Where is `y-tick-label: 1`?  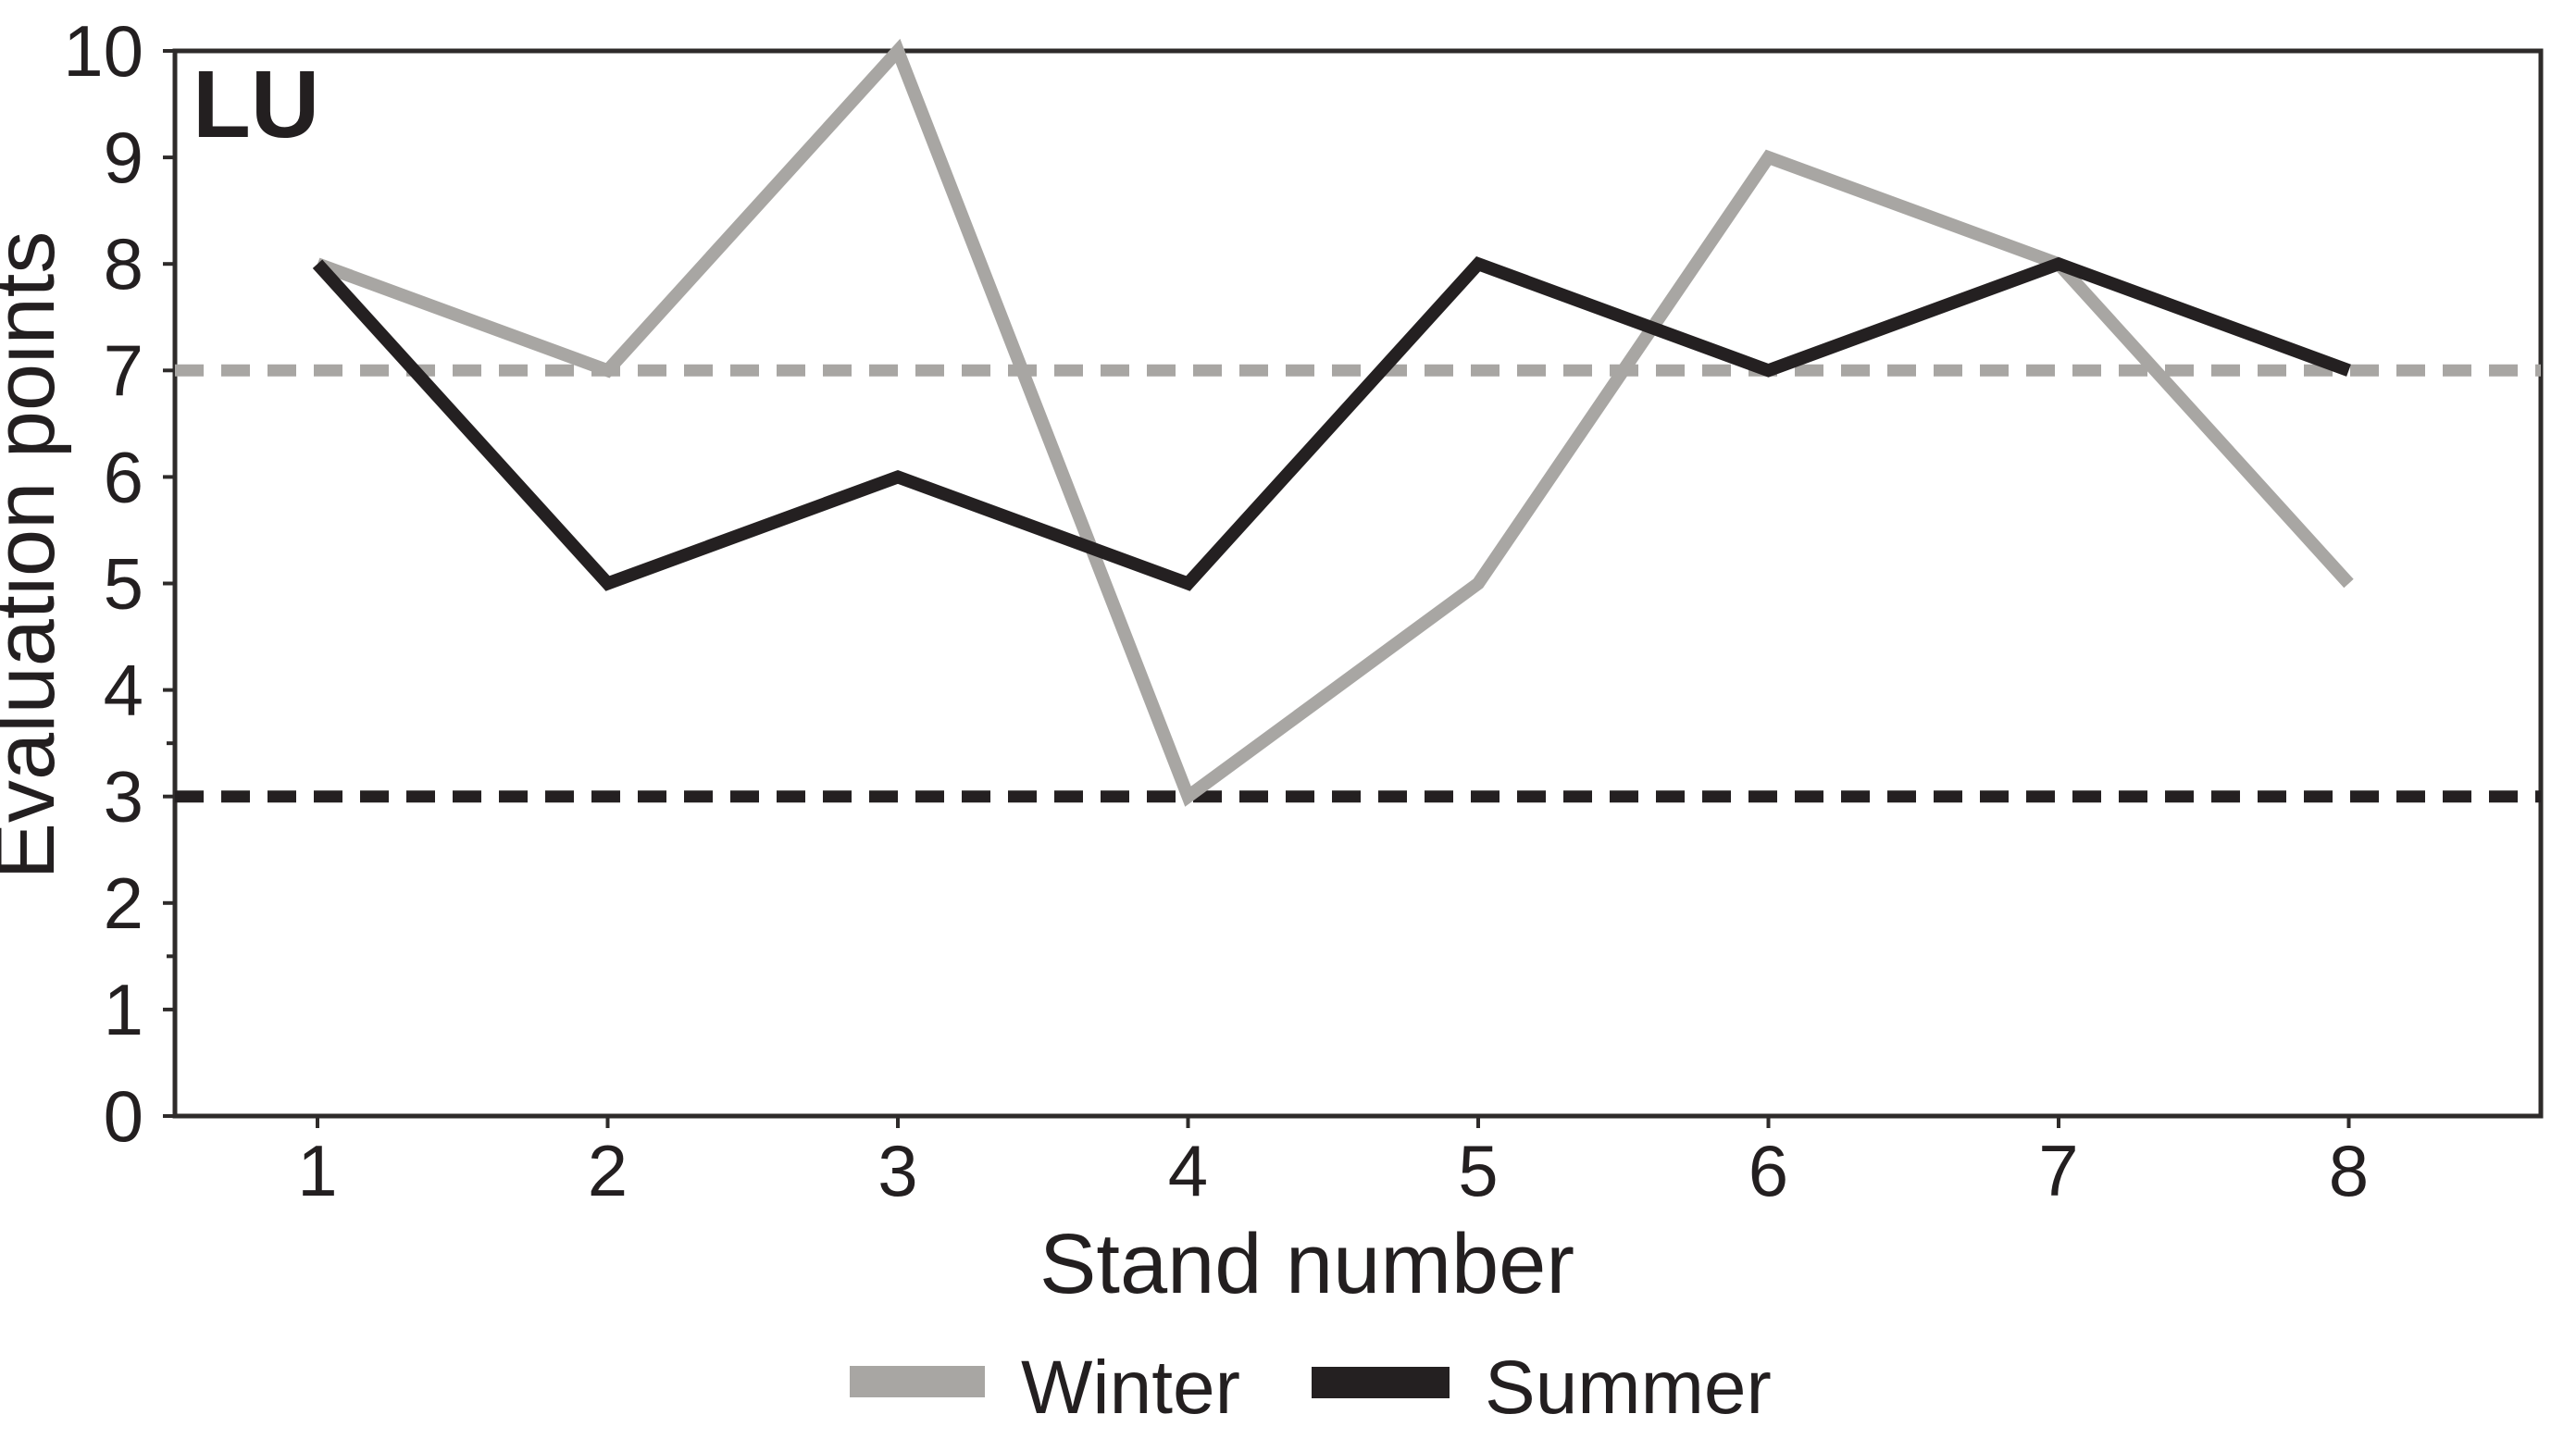 y-tick-label: 1 is located at coordinates (123, 1010).